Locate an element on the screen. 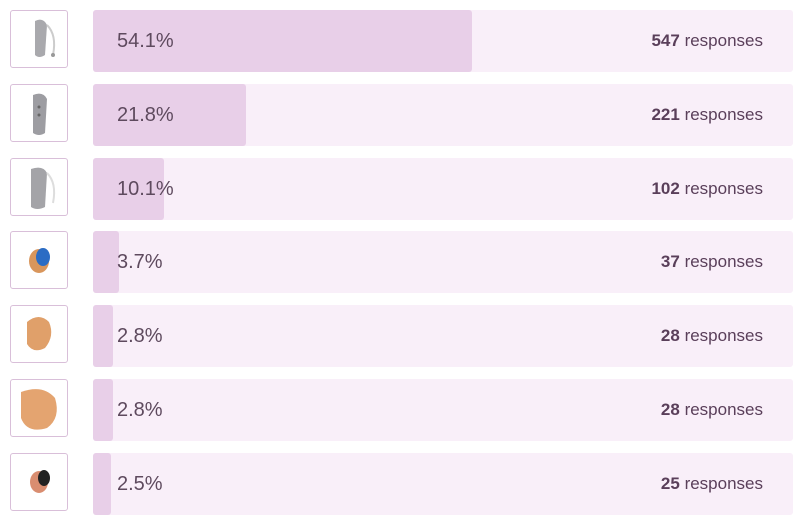 The image size is (800, 520). bar-track: 10.1% 102 responses is located at coordinates (443, 188).